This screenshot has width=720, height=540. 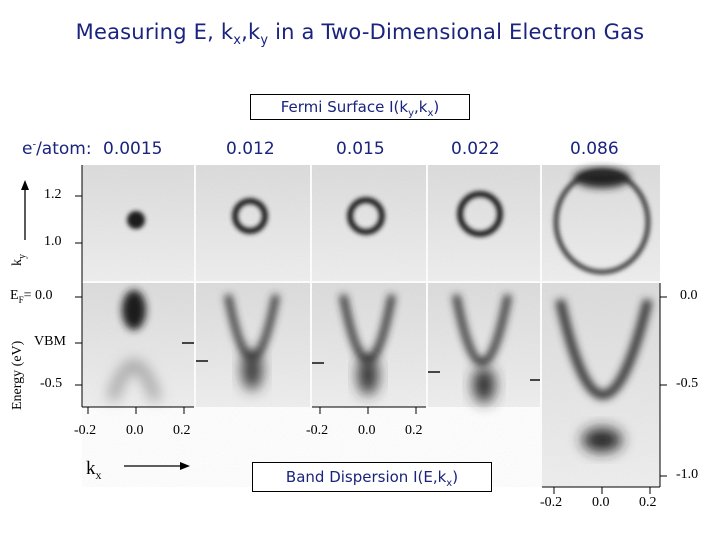 I want to click on right-tick-0: 0.0, so click(x=689, y=295).